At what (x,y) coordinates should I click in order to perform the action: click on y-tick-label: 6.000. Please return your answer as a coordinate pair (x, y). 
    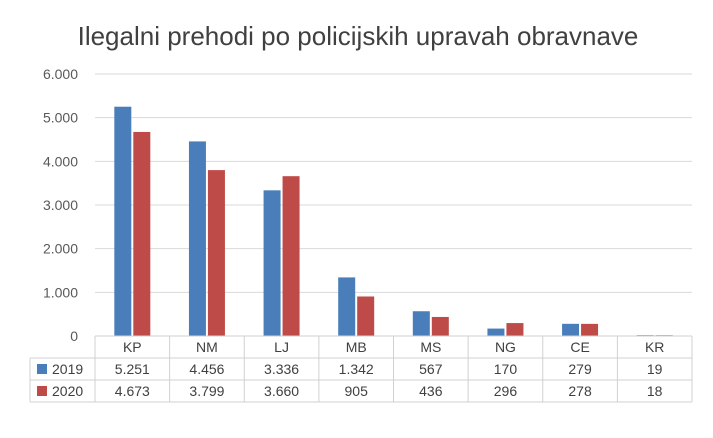
    Looking at the image, I should click on (60, 74).